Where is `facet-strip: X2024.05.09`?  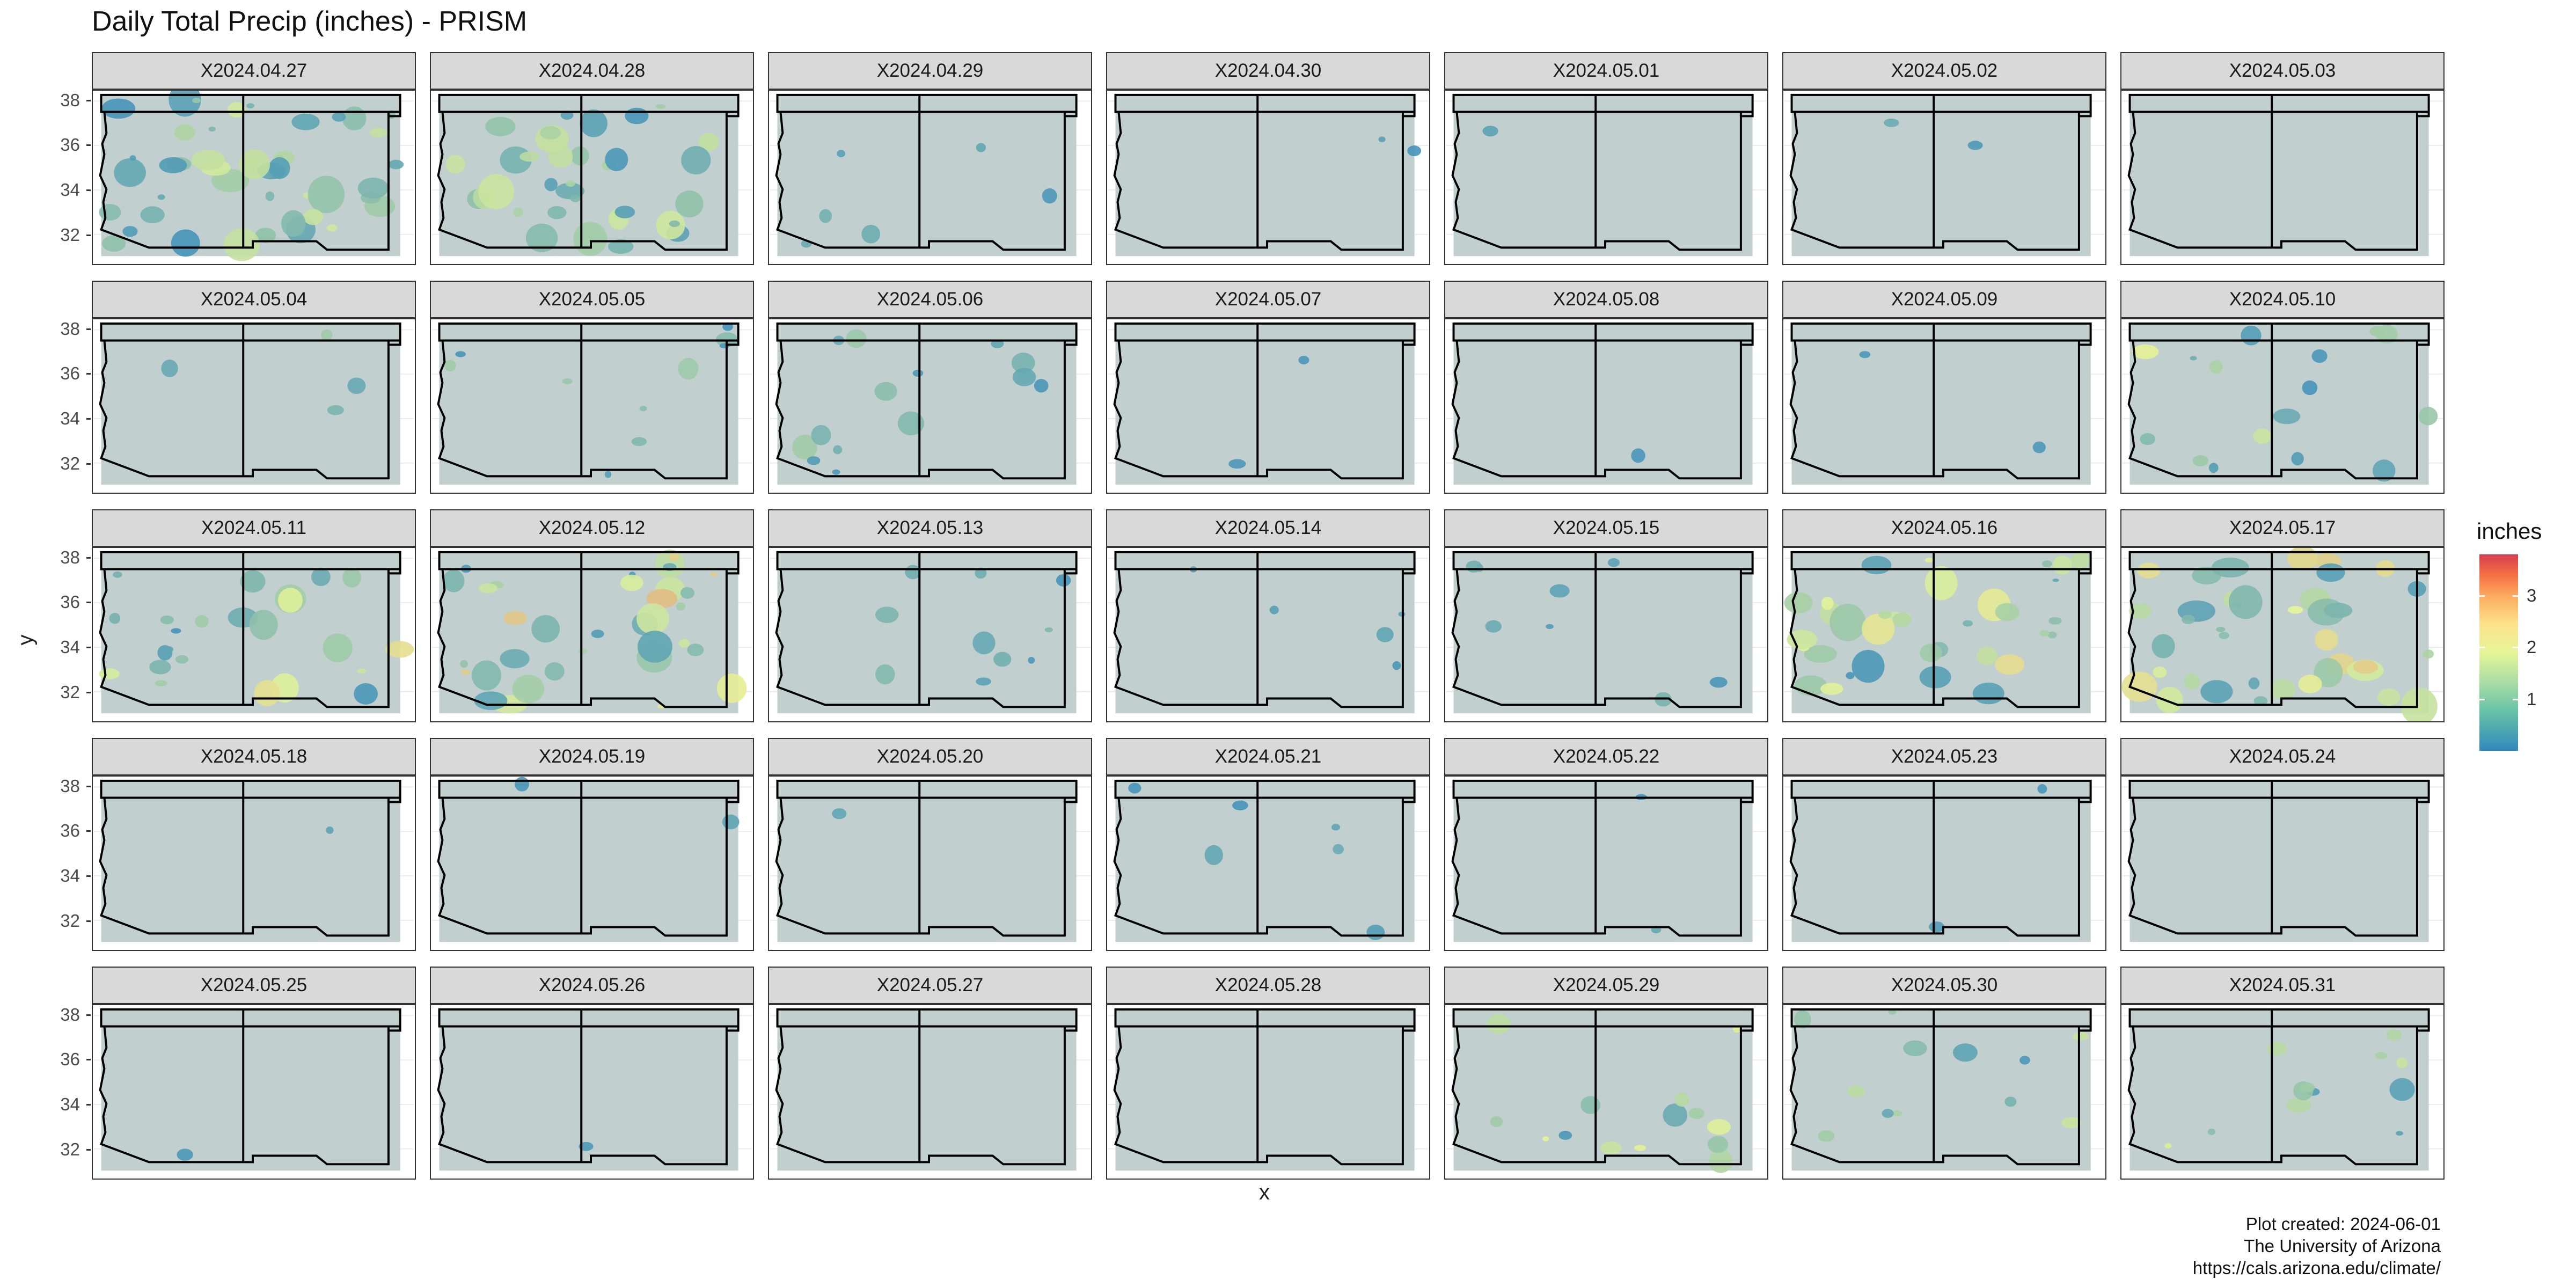
facet-strip: X2024.05.09 is located at coordinates (1944, 299).